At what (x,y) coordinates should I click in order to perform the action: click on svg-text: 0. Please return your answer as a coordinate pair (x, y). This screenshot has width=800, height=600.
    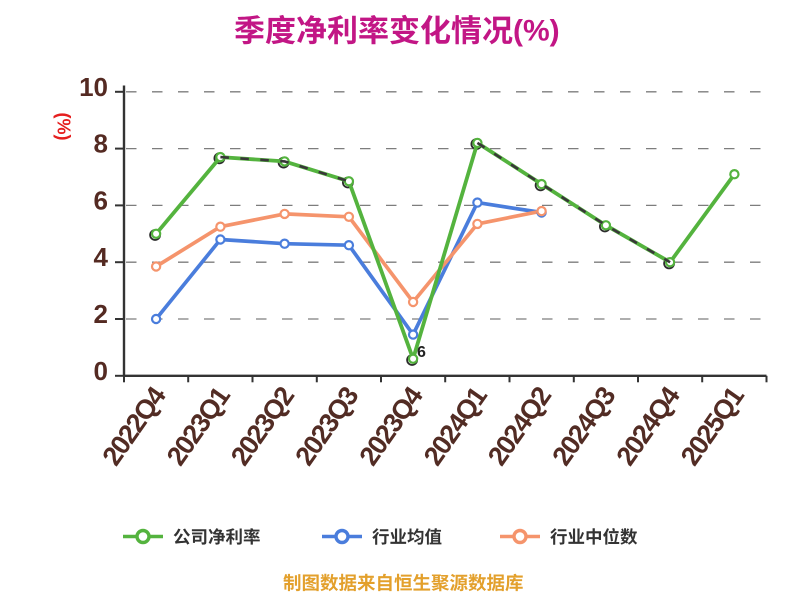
    Looking at the image, I should click on (101, 371).